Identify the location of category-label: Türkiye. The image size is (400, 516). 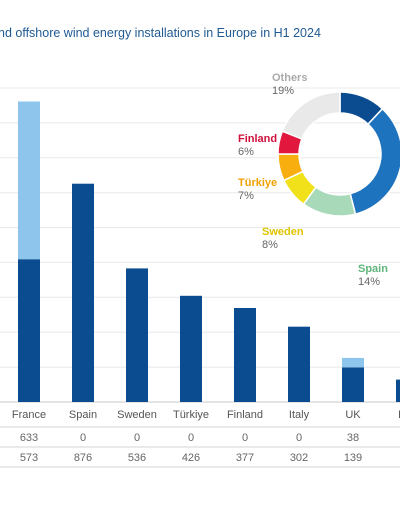
(191, 415).